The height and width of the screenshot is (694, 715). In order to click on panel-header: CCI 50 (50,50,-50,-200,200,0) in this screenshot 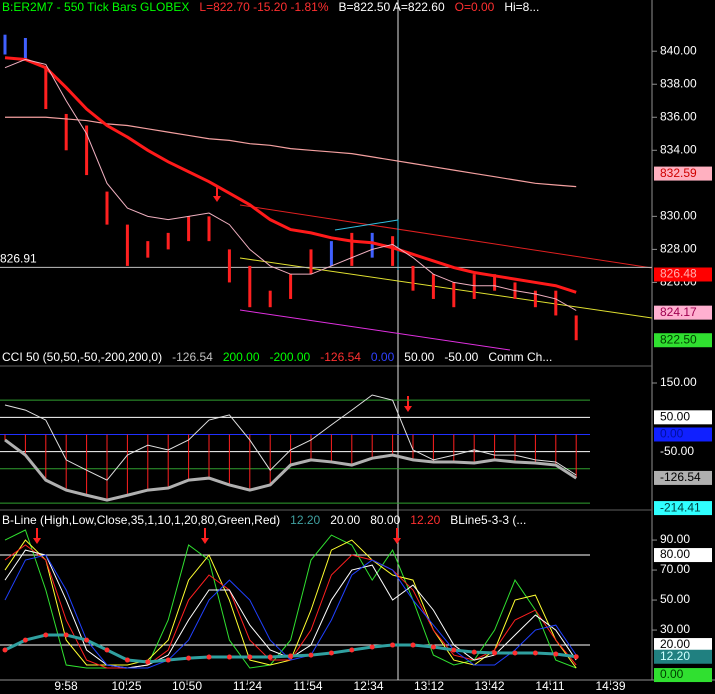, I will do `click(82, 357)`.